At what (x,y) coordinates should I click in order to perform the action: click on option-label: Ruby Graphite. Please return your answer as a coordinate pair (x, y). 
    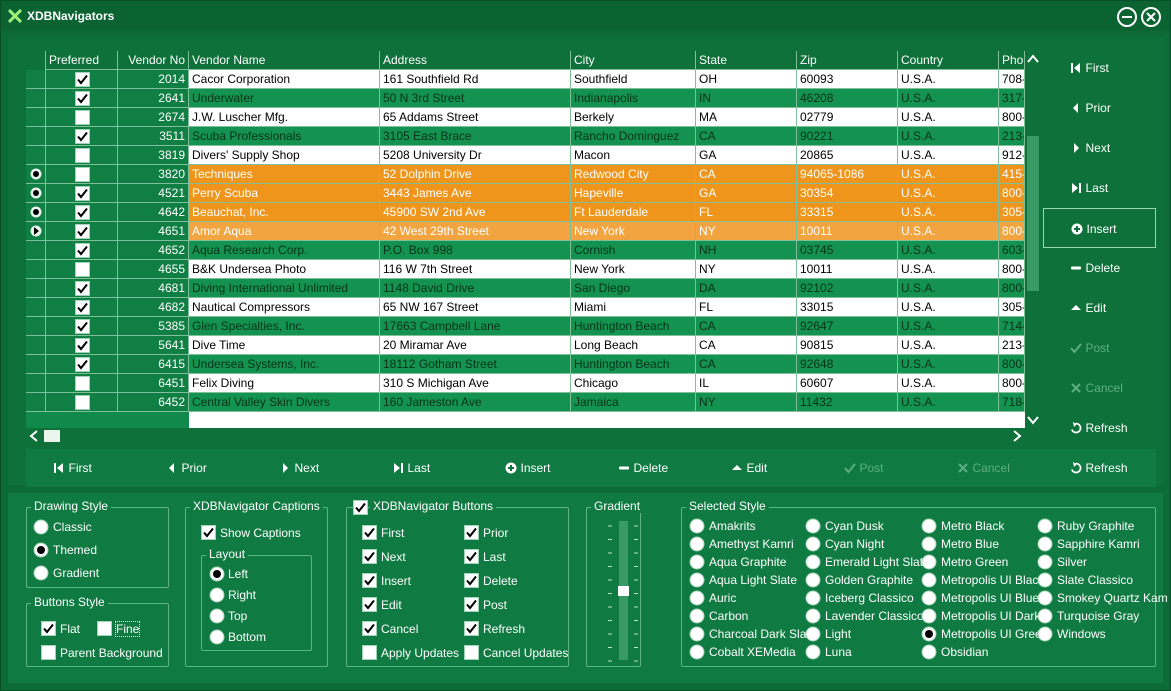
    Looking at the image, I should click on (1096, 526).